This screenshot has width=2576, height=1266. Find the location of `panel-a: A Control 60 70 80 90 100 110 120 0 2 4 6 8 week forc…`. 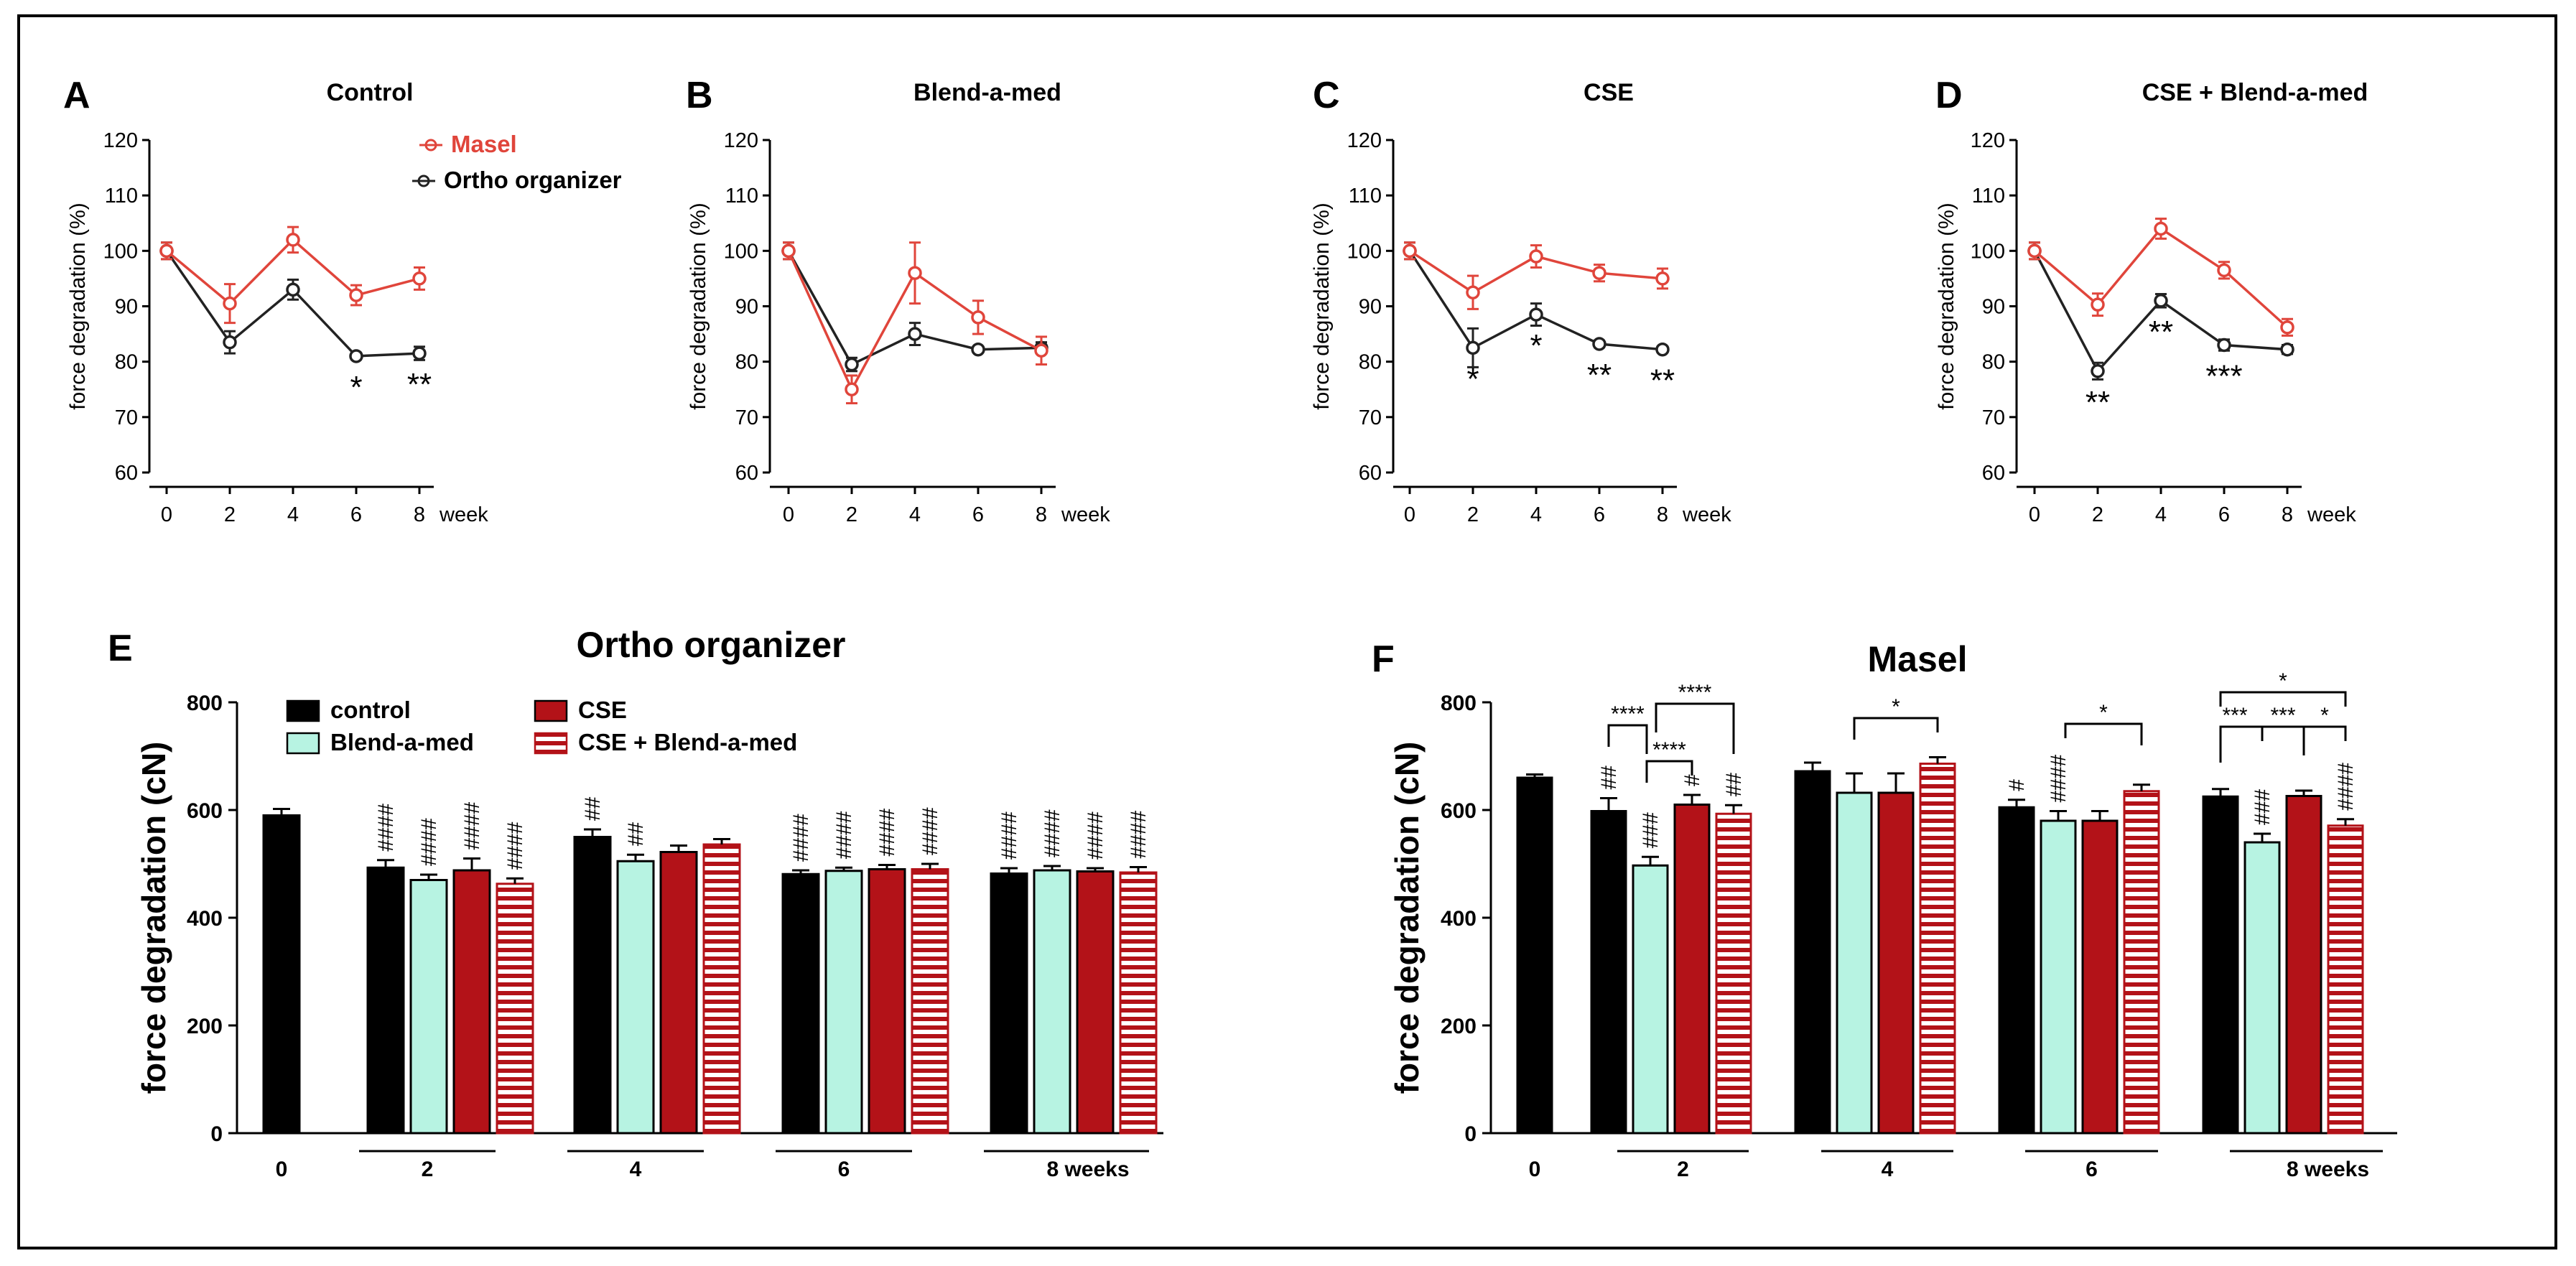

panel-a: A Control 60 70 80 90 100 110 120 0 2 4 6 8 week forc… is located at coordinates (342, 300).